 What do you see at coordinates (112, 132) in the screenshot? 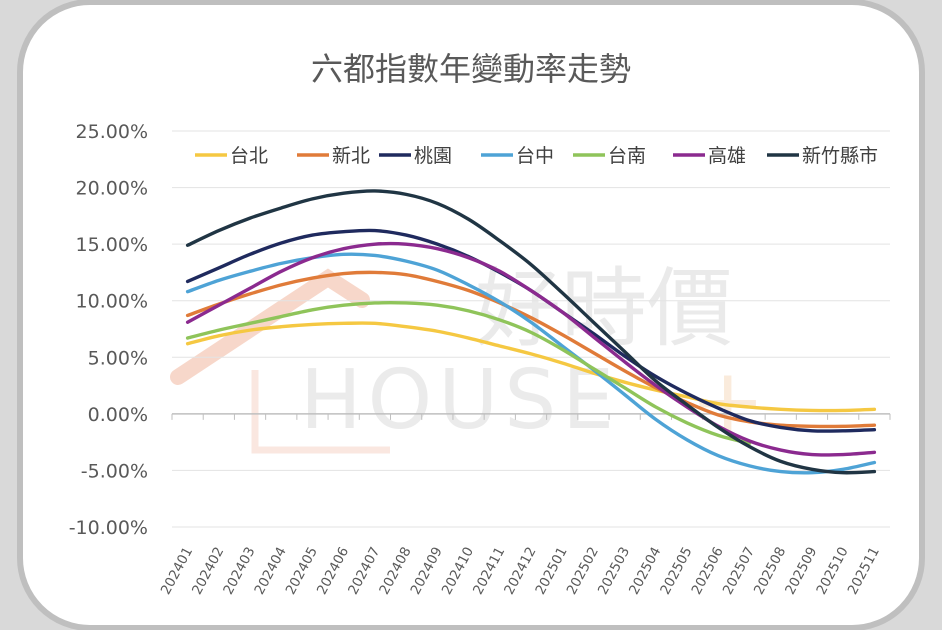
I see `y-tick-label: 25.00%` at bounding box center [112, 132].